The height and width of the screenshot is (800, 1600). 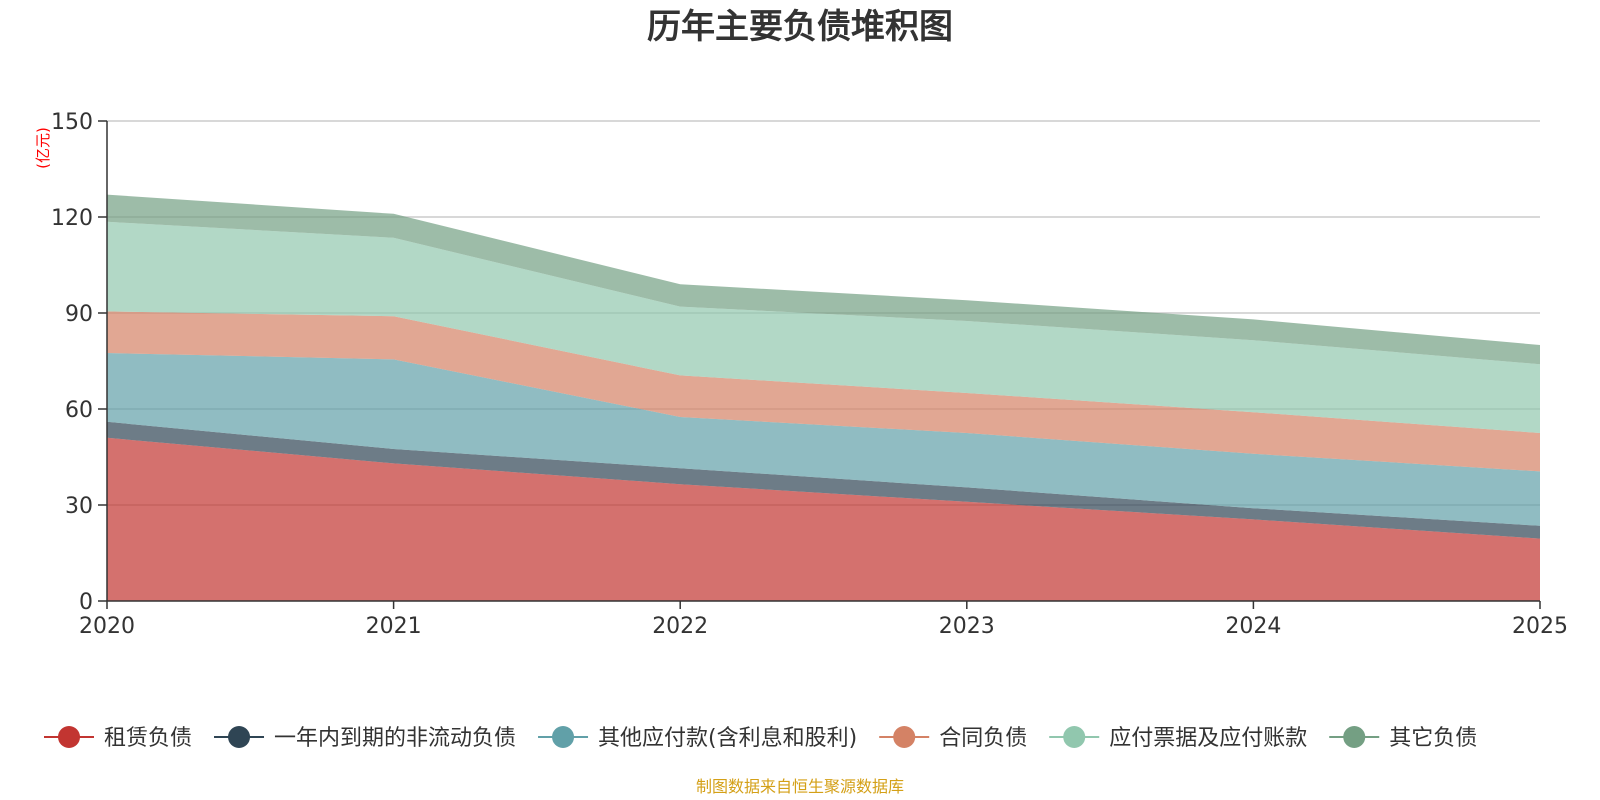 I want to click on legend-item-1: 租赁负债, so click(x=118, y=738).